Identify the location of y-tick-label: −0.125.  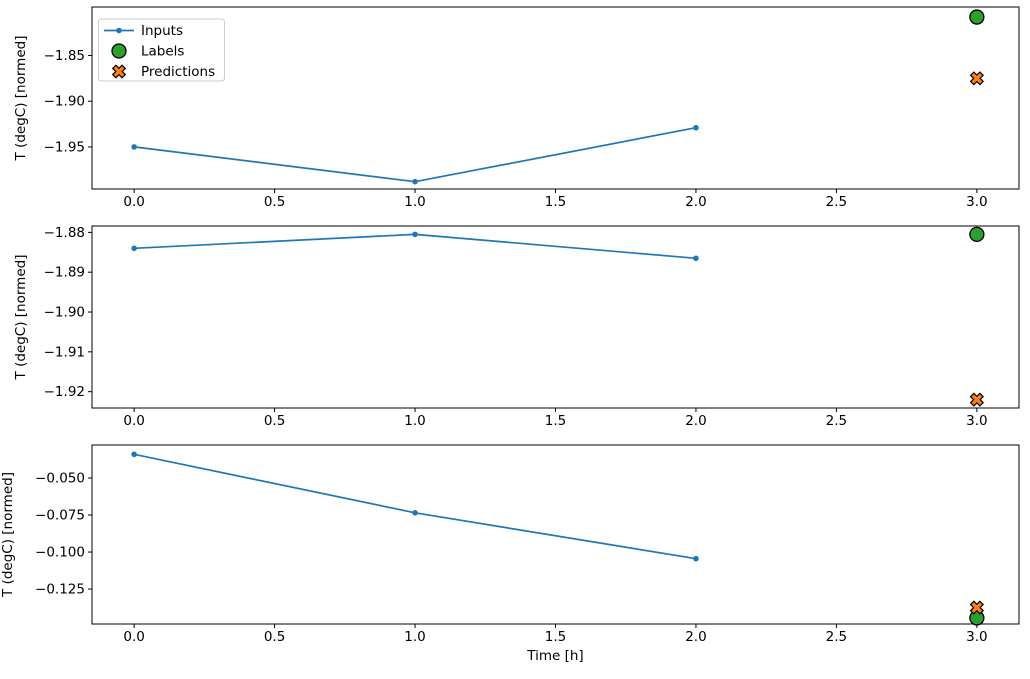
(60, 590).